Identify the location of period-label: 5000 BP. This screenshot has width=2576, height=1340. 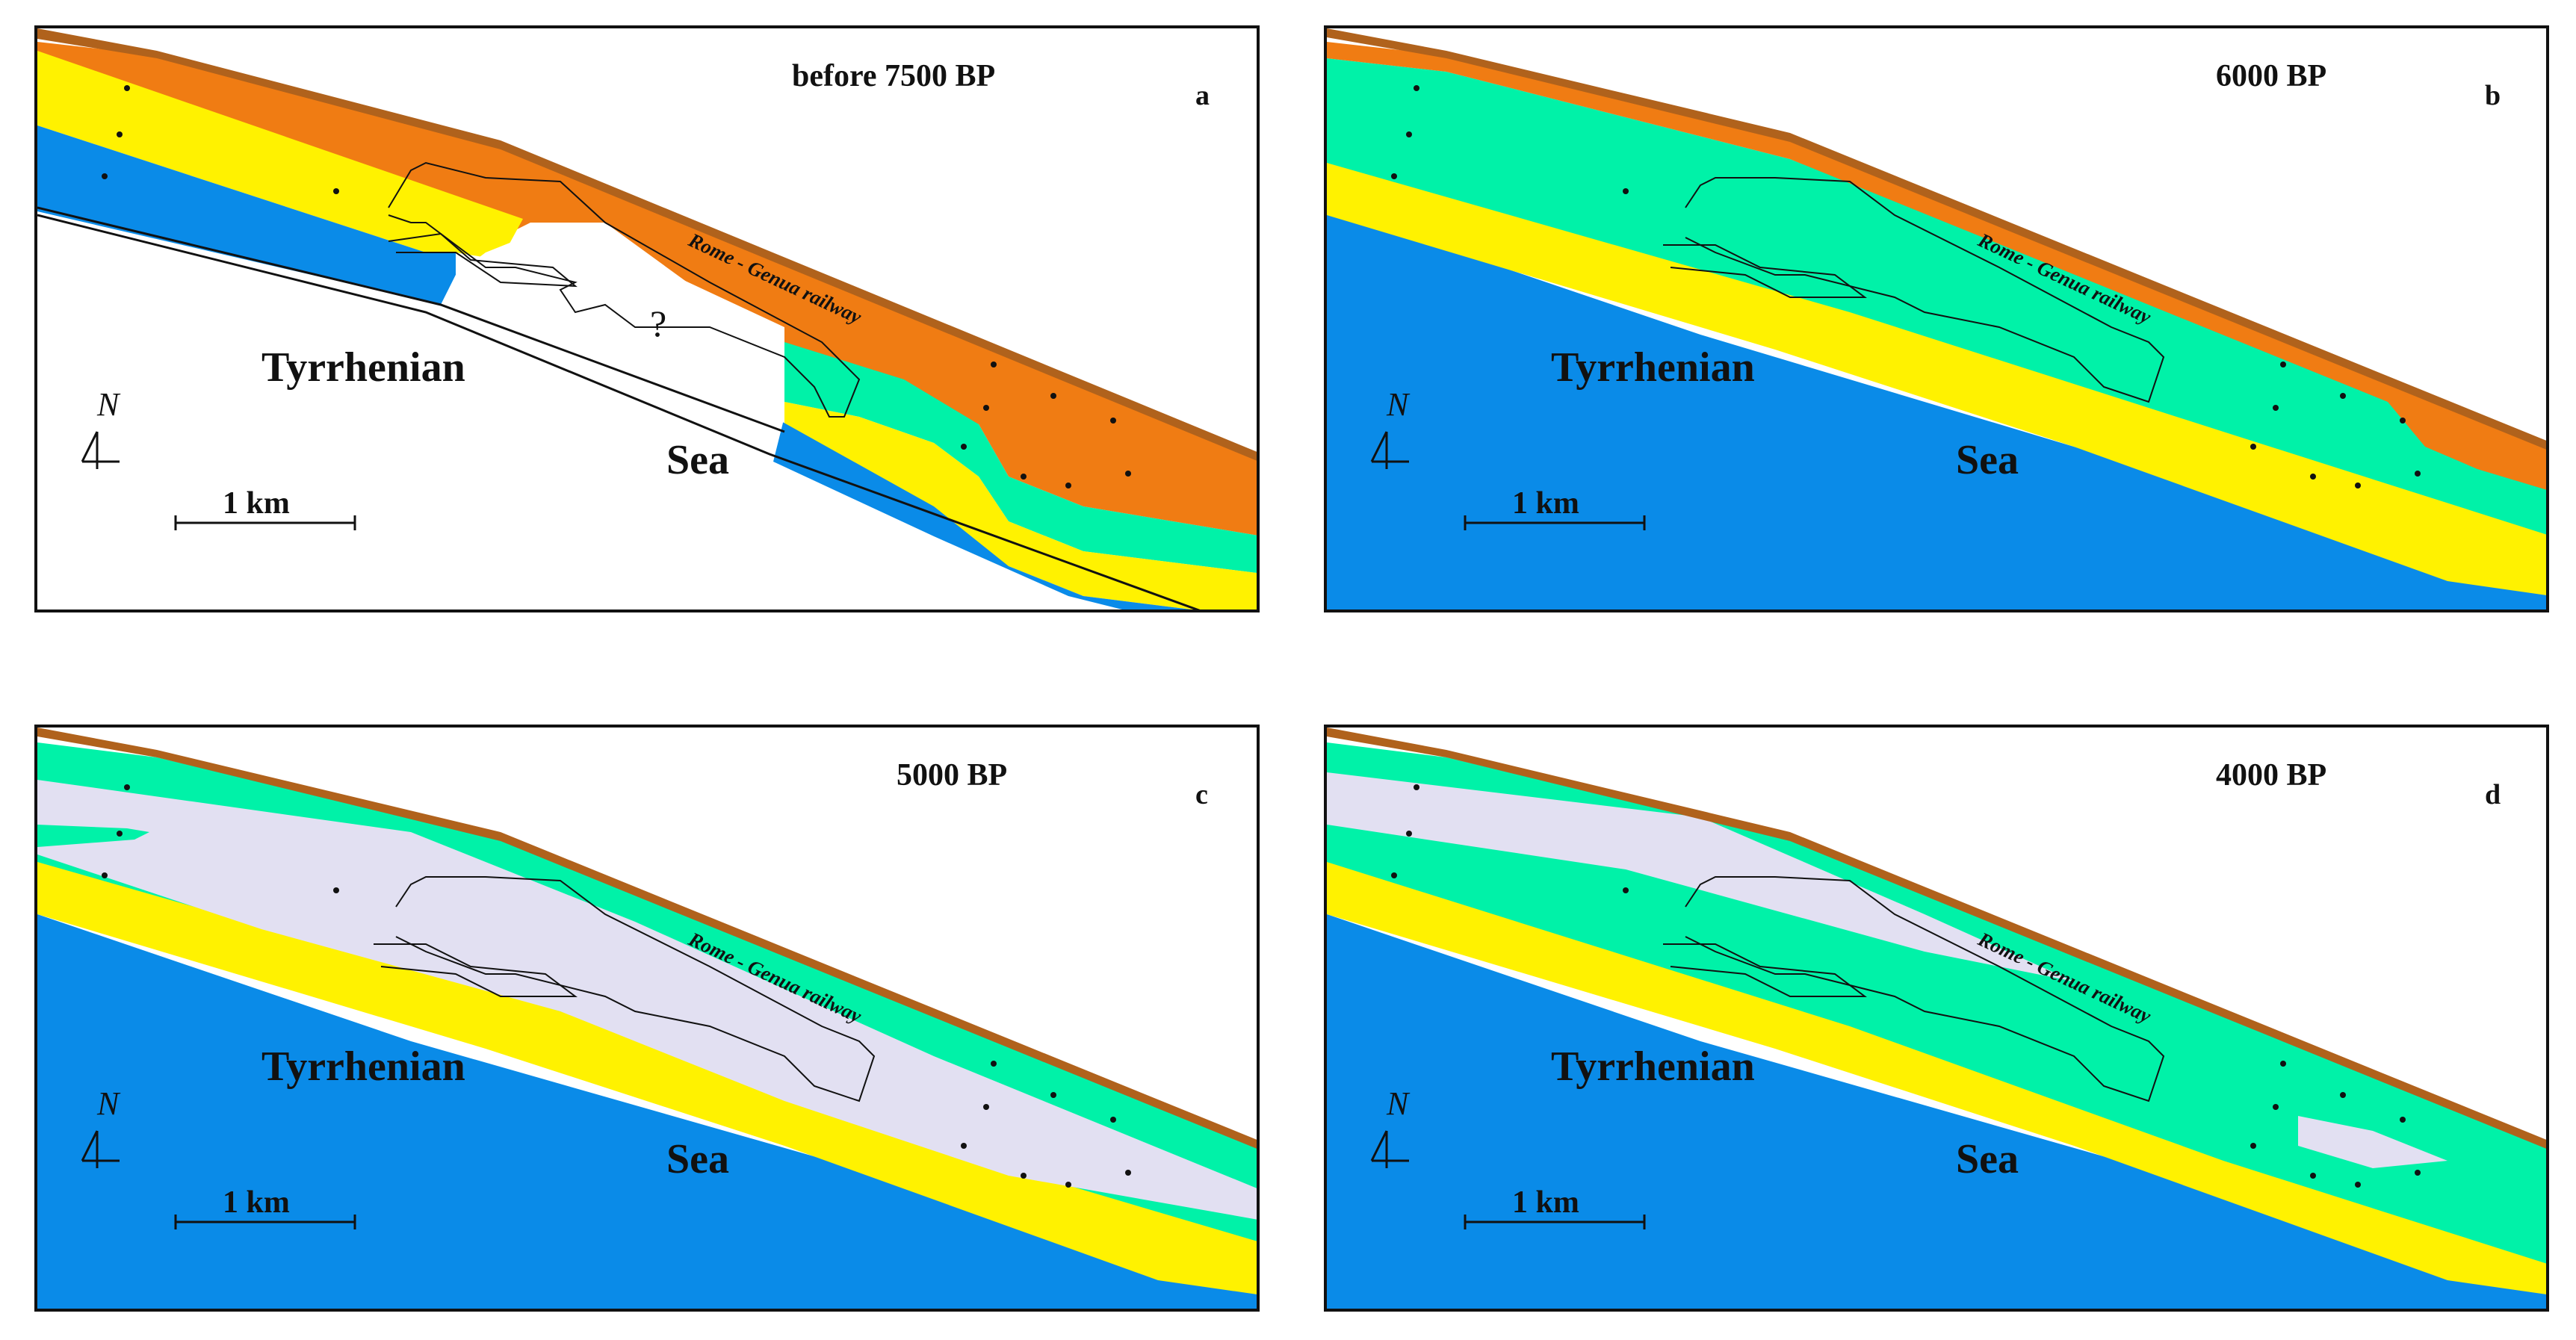
(952, 775).